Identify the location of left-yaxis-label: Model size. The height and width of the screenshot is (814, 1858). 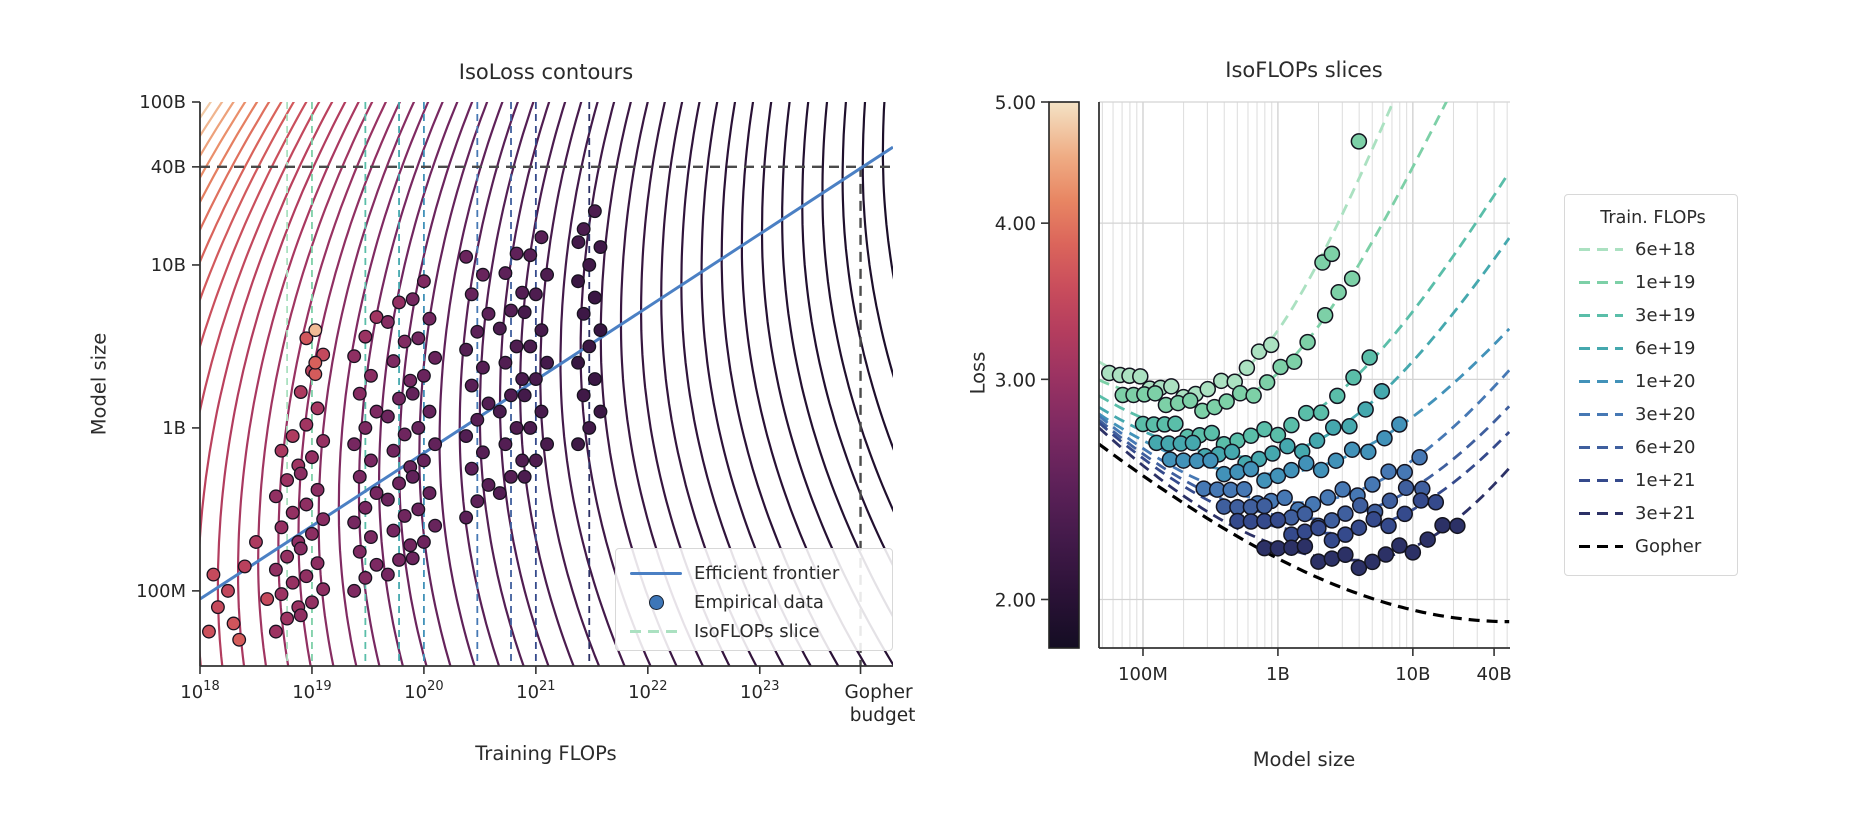
(99, 384).